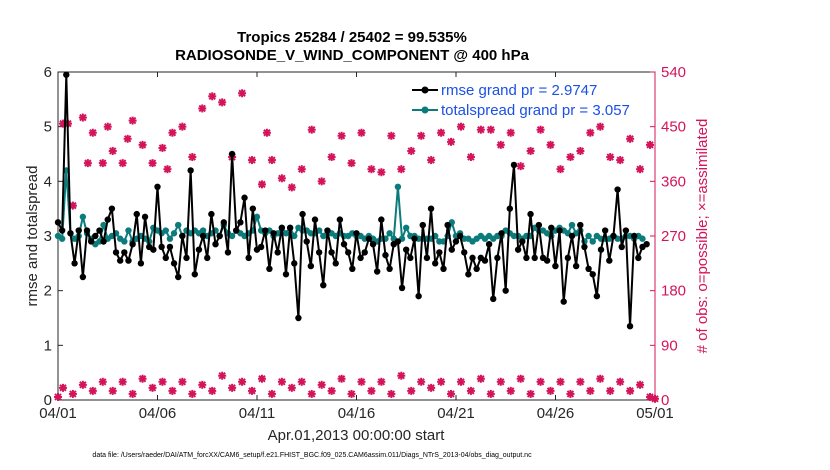 This screenshot has width=830, height=470. Describe the element at coordinates (673, 236) in the screenshot. I see `y2-tick-label: 270` at that location.